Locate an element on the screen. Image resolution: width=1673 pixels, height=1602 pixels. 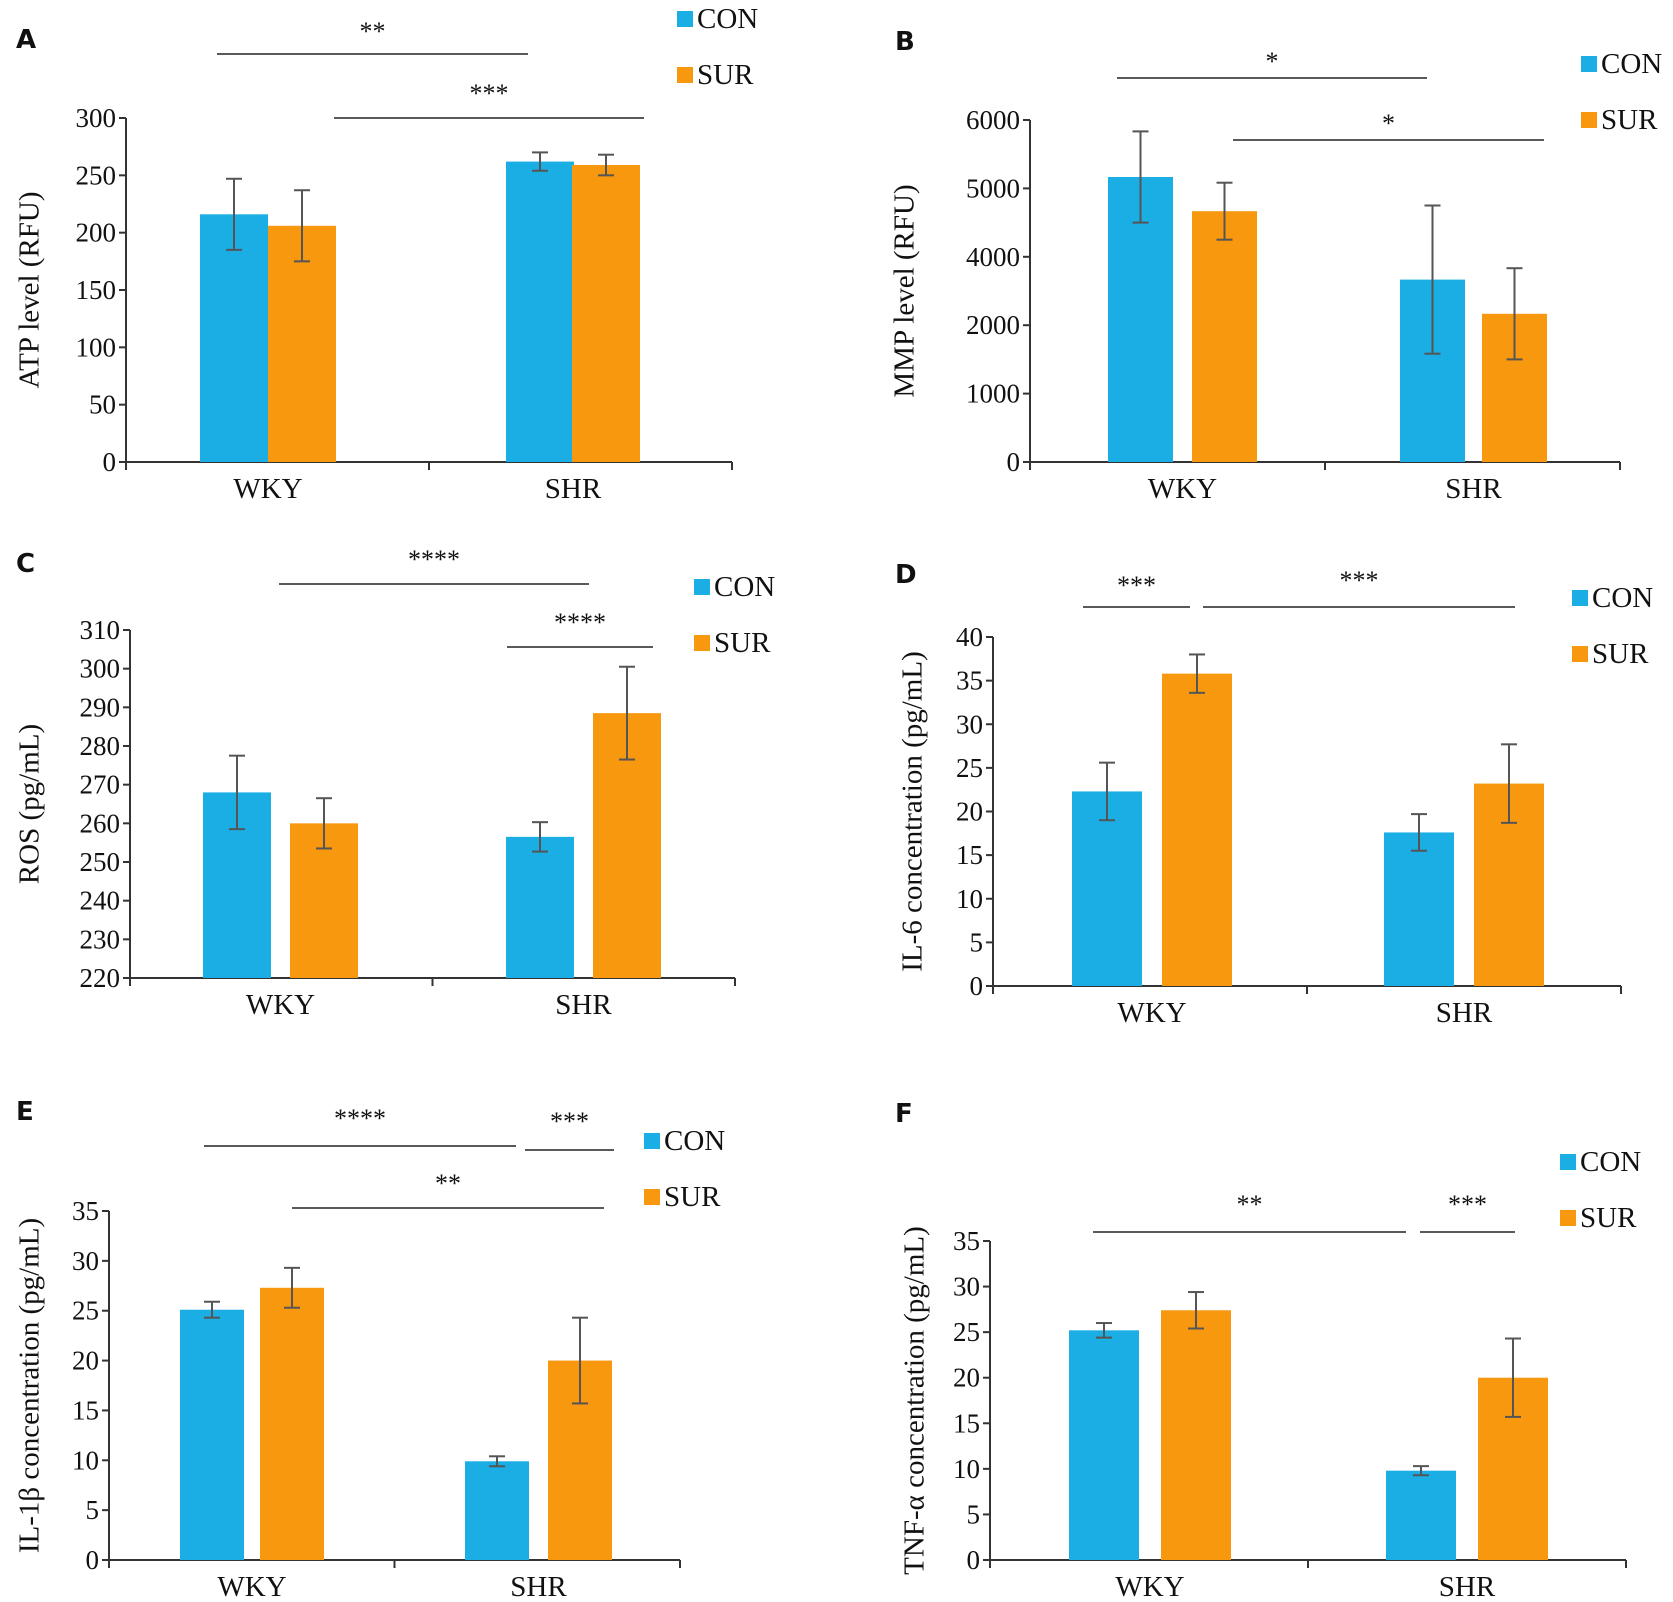
y-tick-label: 230 is located at coordinates (100, 939).